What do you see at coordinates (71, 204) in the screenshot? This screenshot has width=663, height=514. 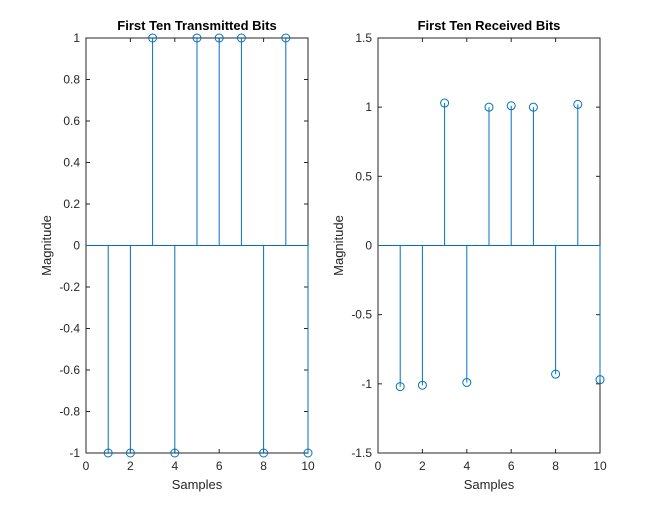 I see `y-tick-label: 0.2` at bounding box center [71, 204].